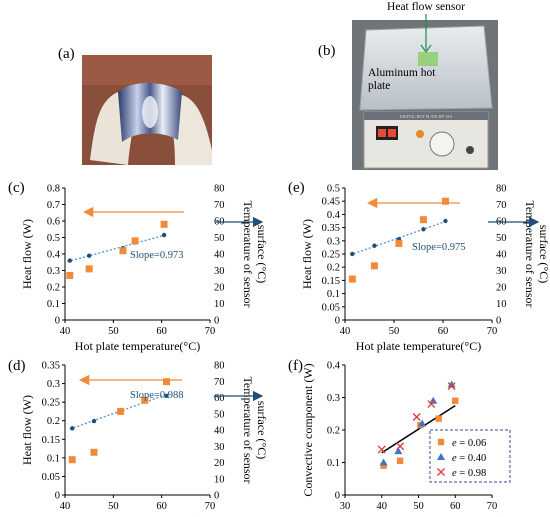  I want to click on y-tick-label: 0.8, so click(53, 189).